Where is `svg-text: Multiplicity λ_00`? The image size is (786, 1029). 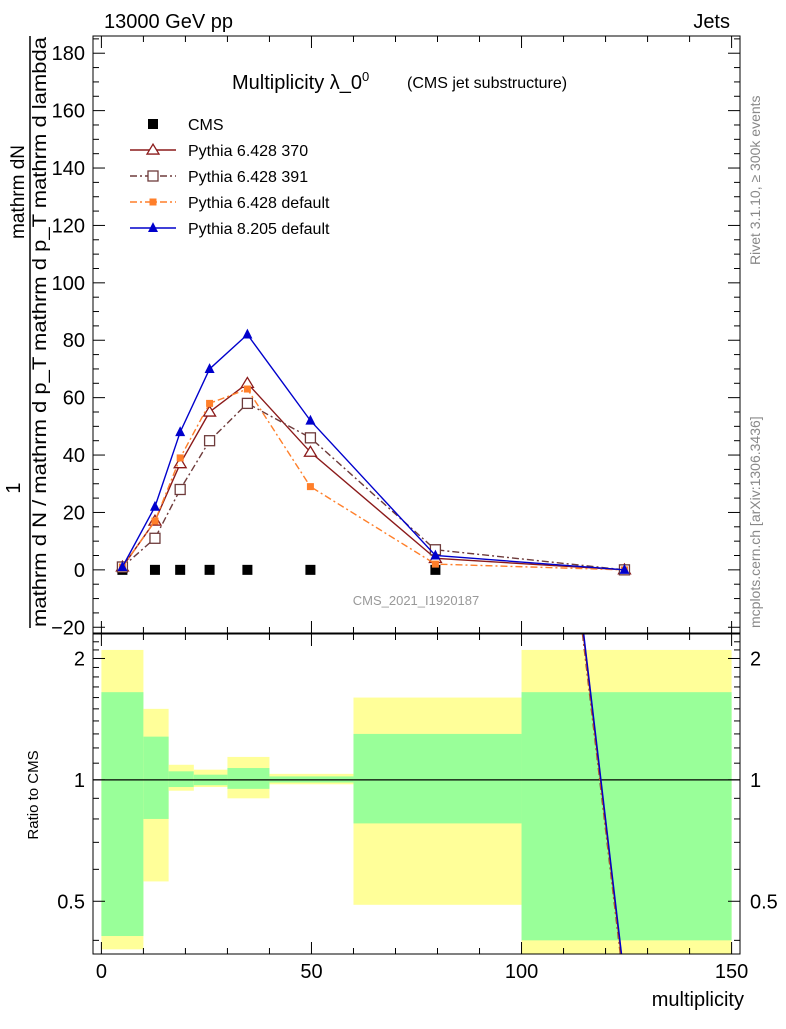
svg-text: Multiplicity λ_00 is located at coordinates (300, 81).